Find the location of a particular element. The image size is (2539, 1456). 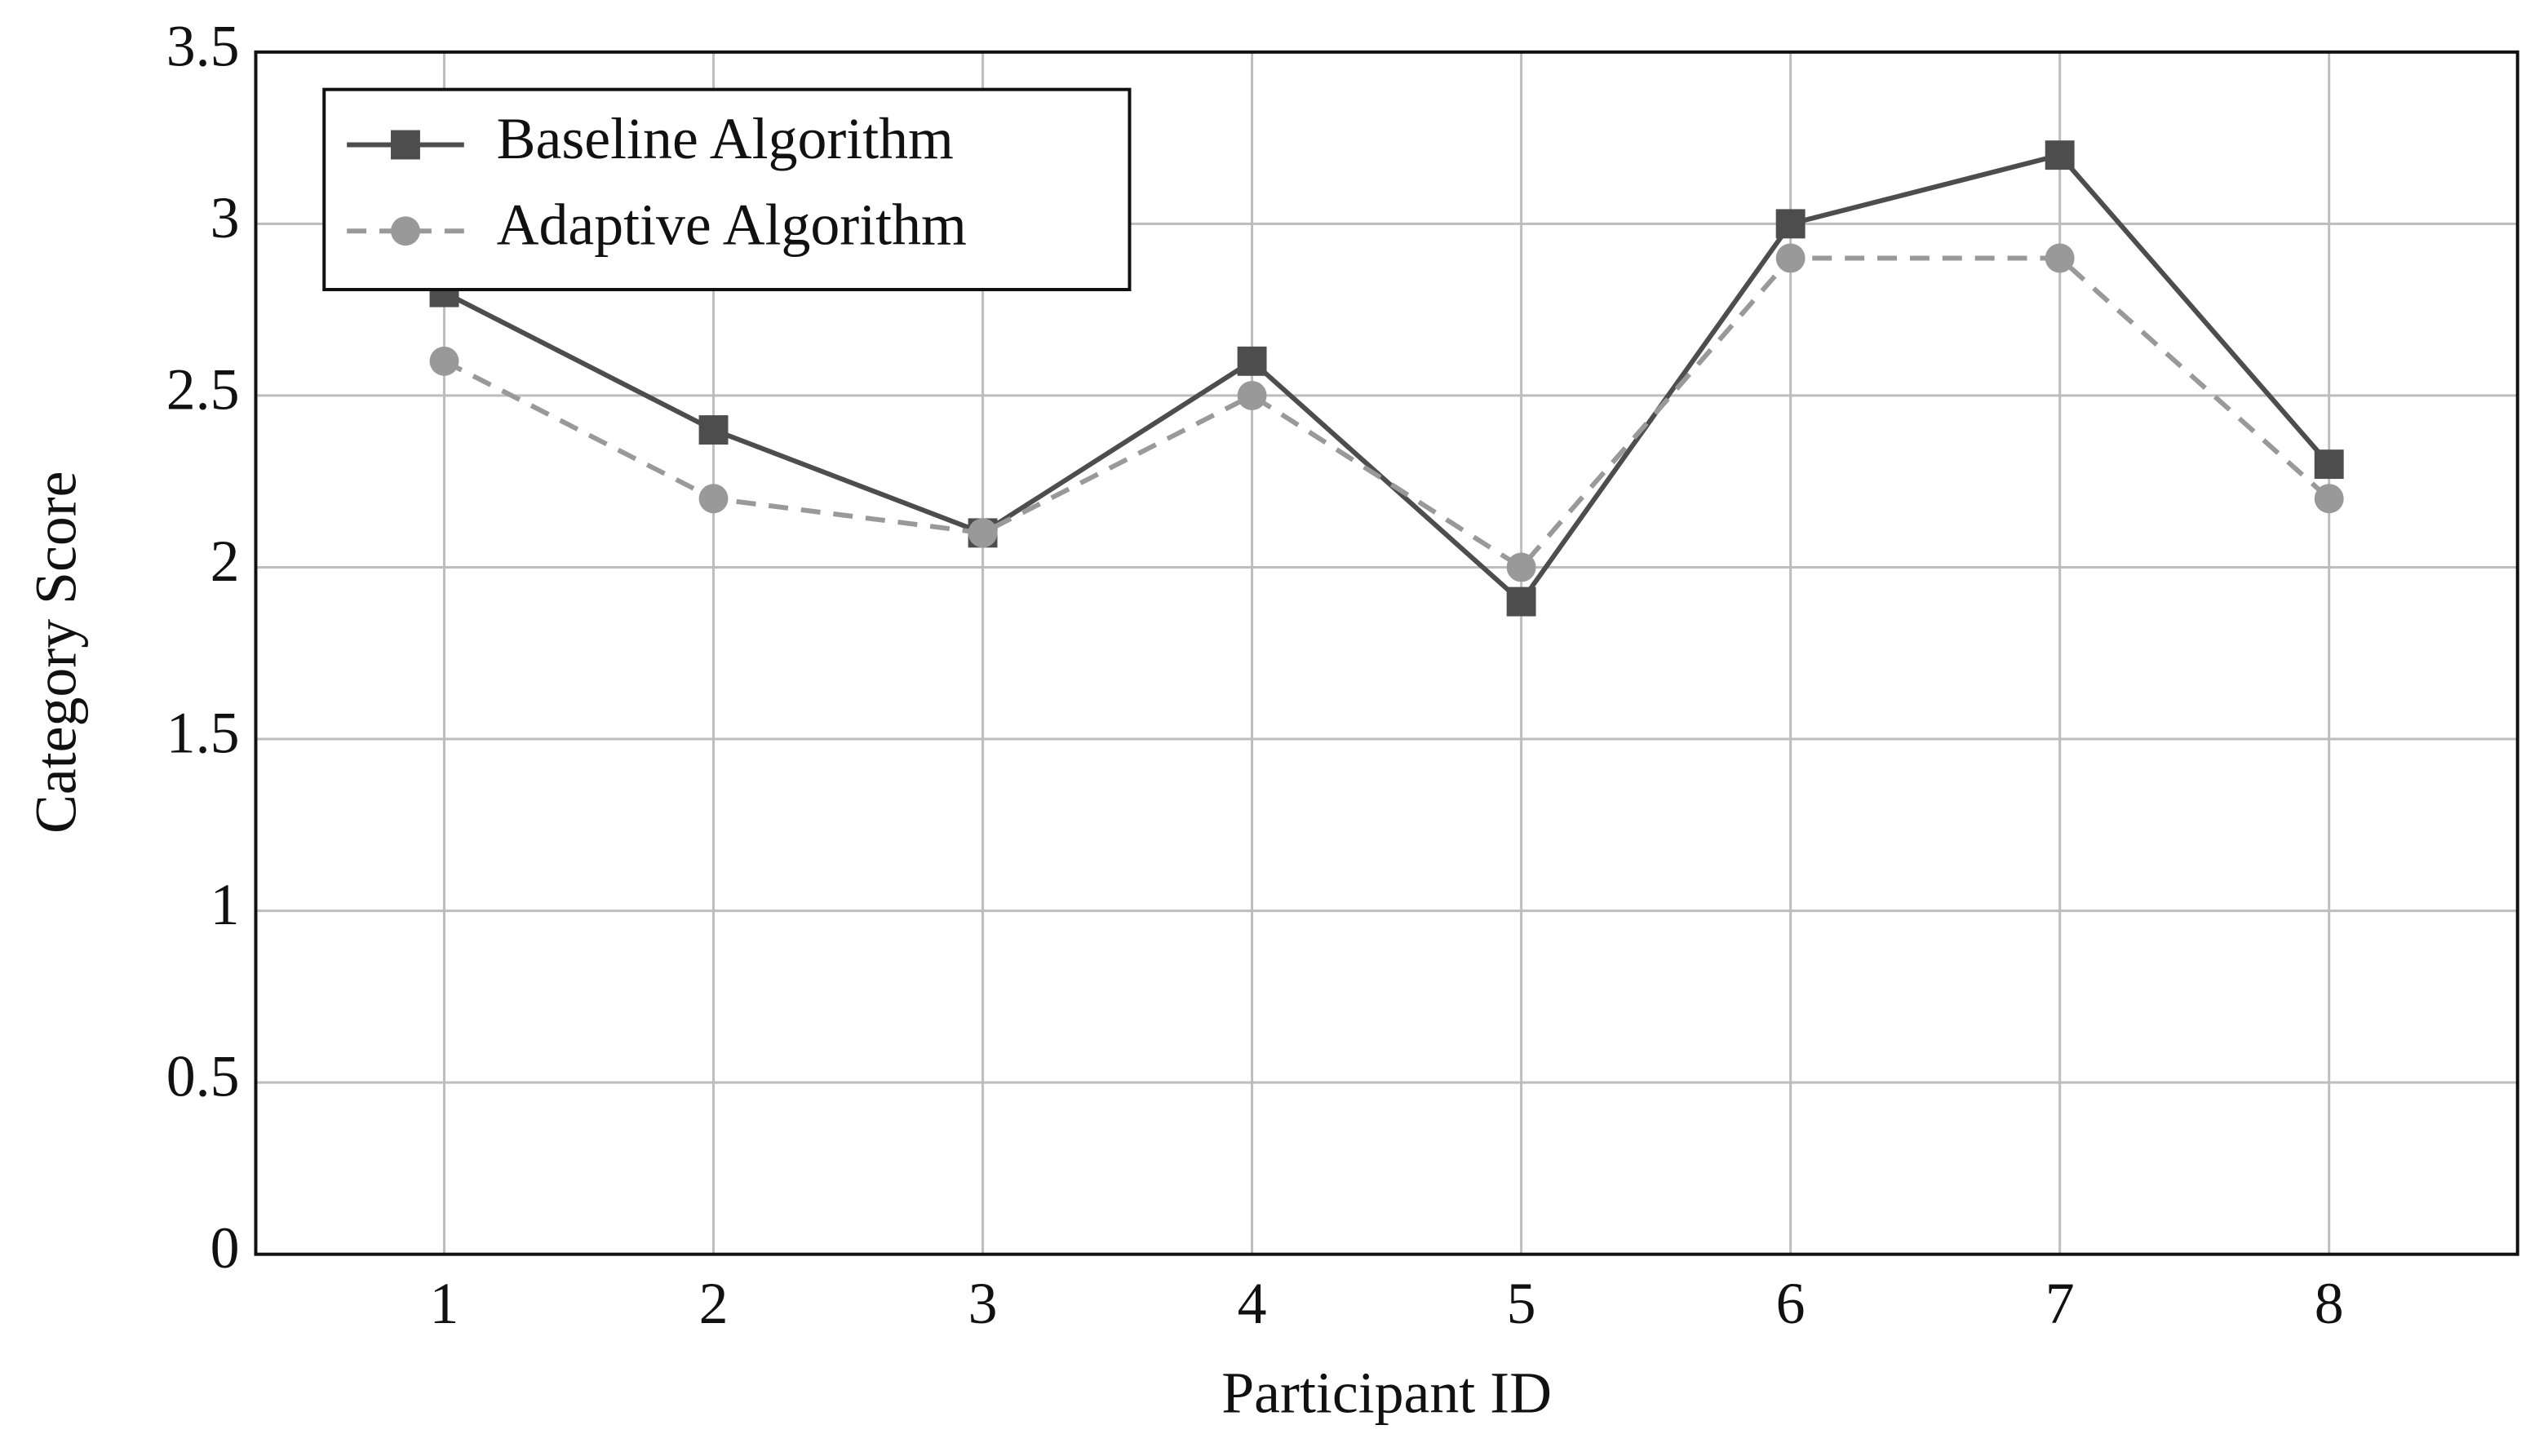

y-axis-label: Category Score is located at coordinates (57, 652).